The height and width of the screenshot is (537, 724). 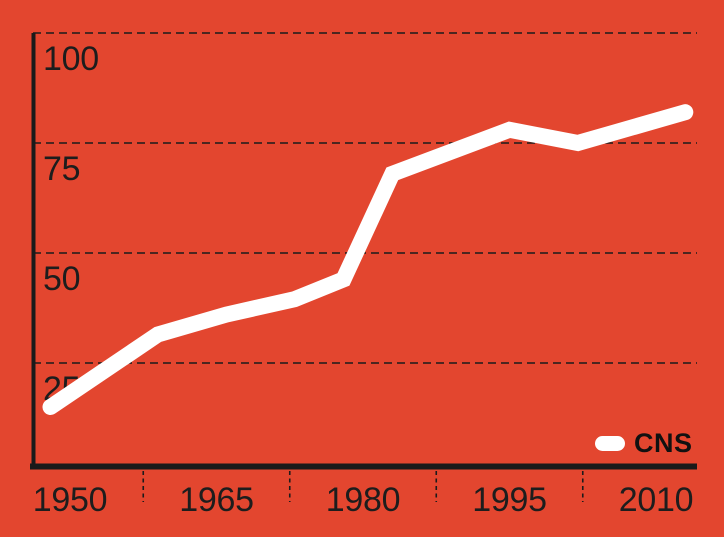 What do you see at coordinates (363, 500) in the screenshot?
I see `x-tick-label-1980: 1980` at bounding box center [363, 500].